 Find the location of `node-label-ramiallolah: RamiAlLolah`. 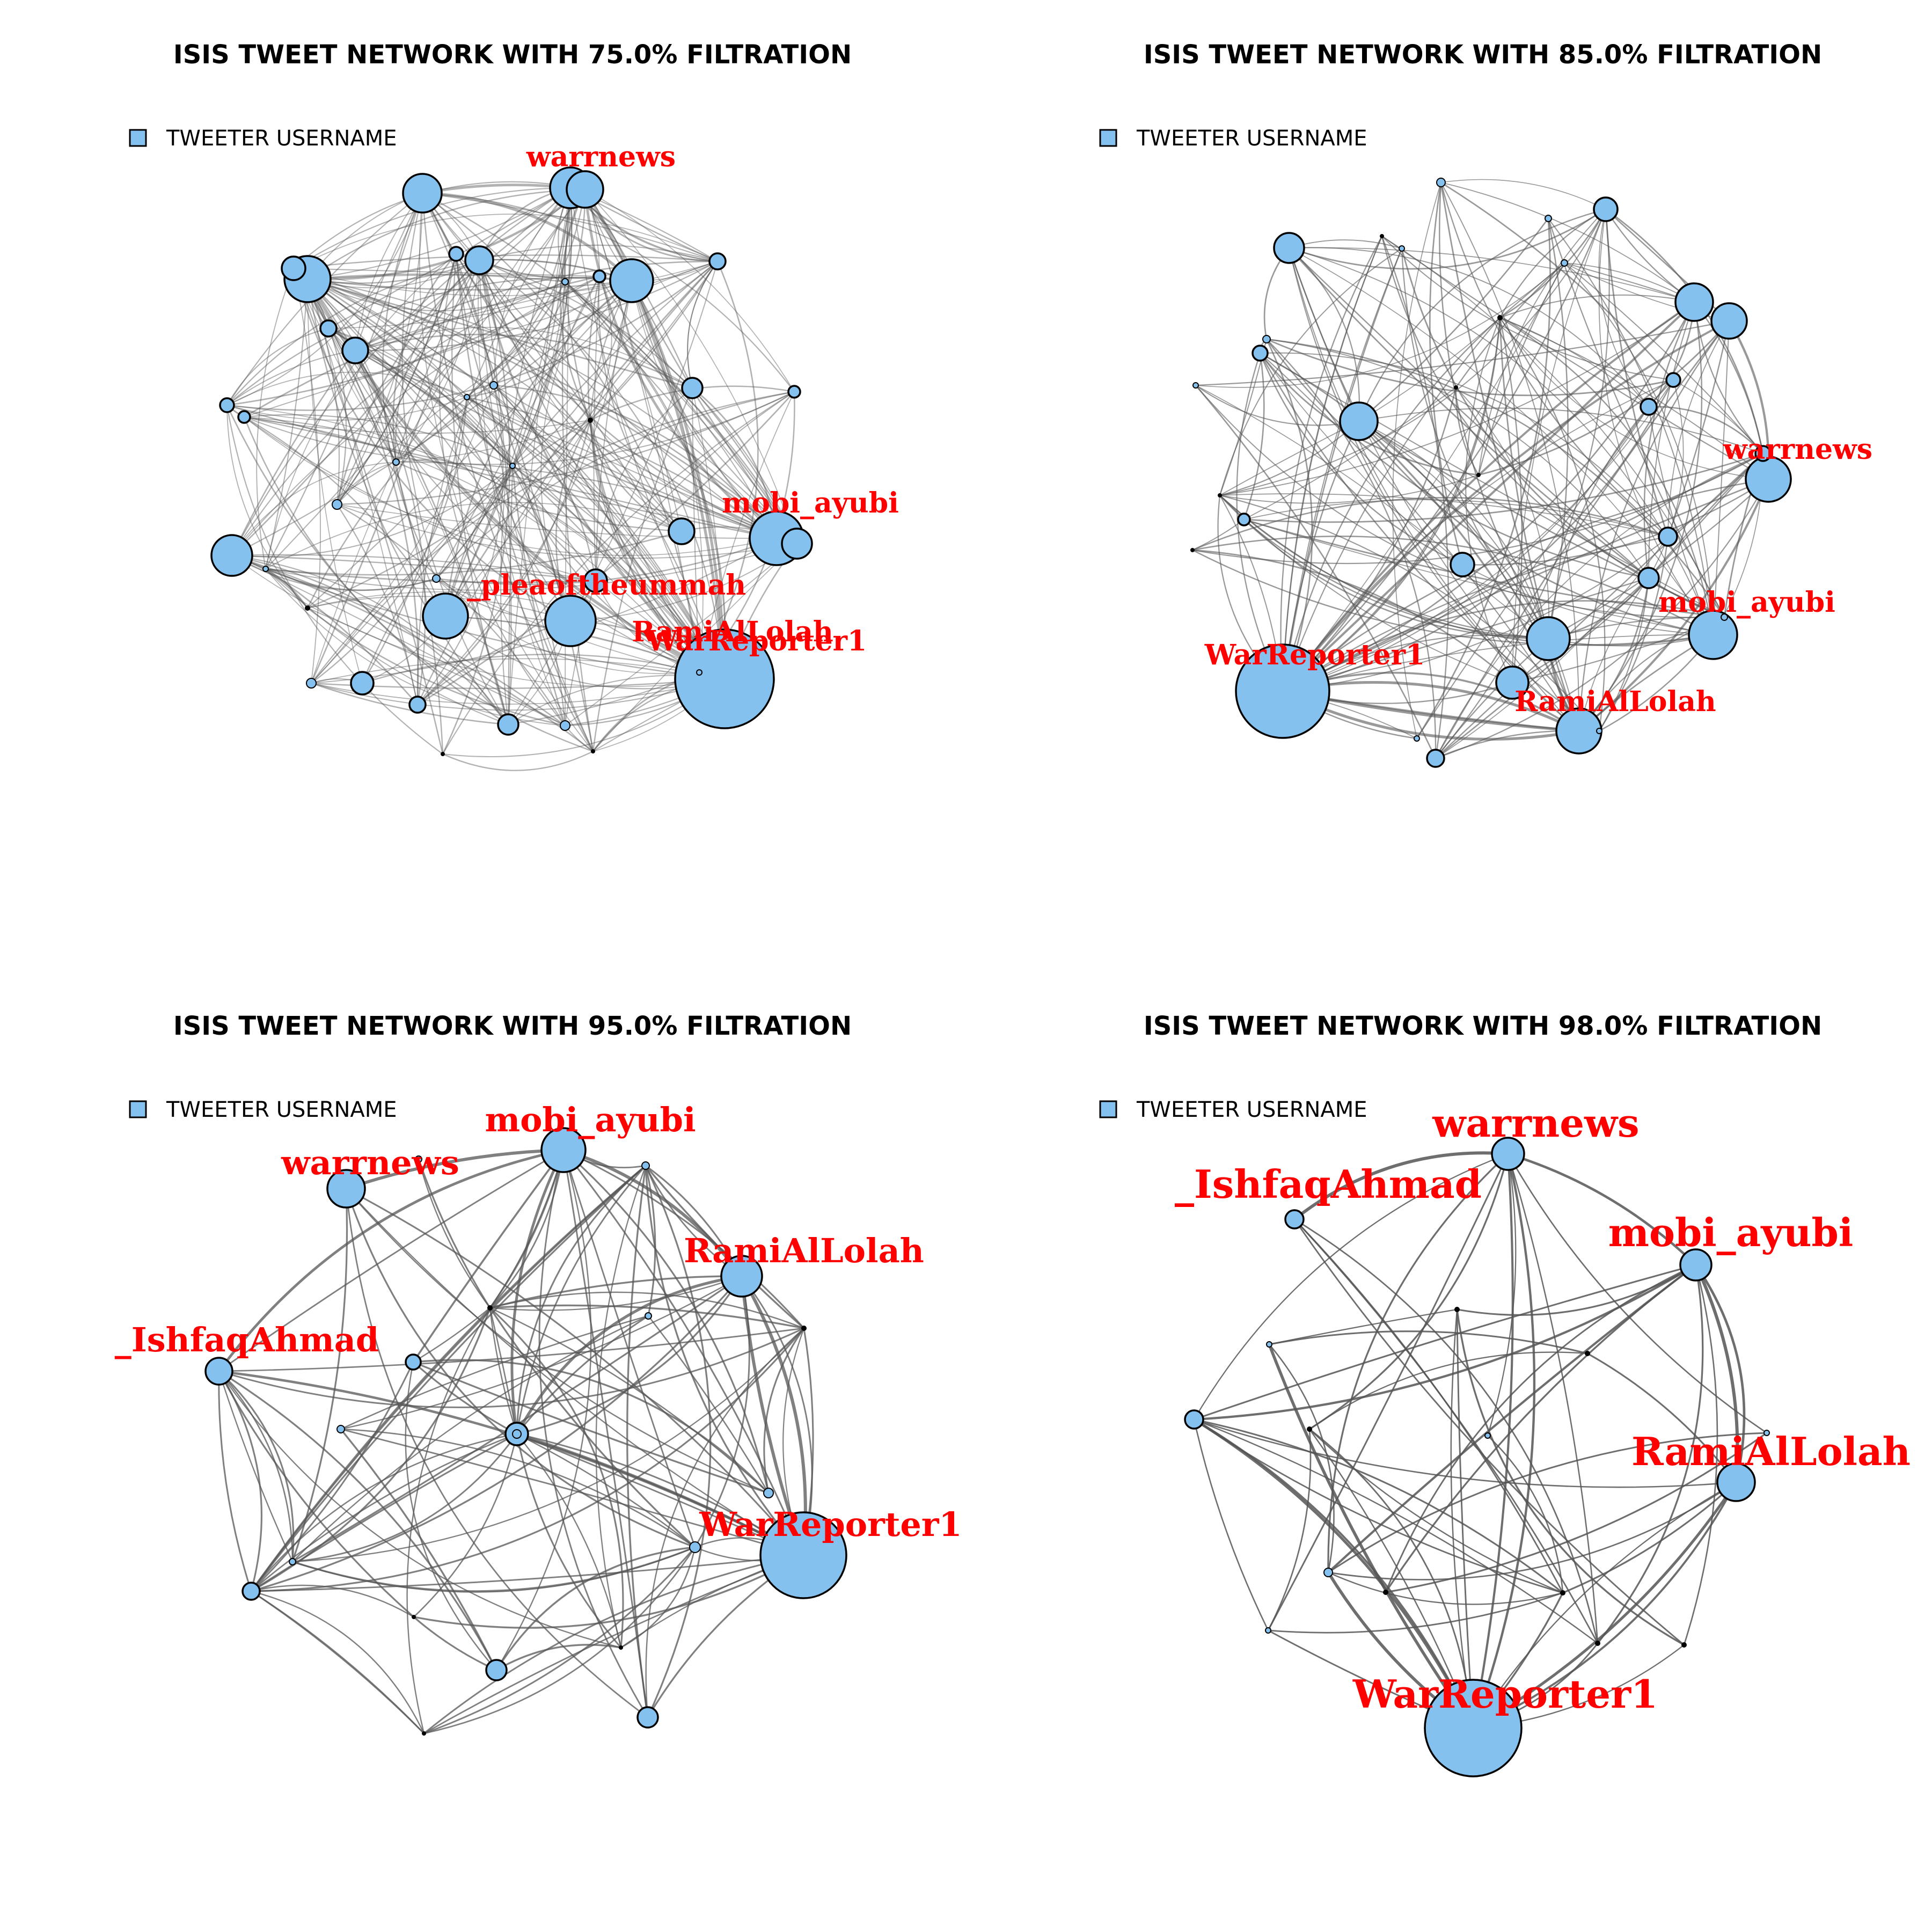

node-label-ramiallolah: RamiAlLolah is located at coordinates (804, 1250).